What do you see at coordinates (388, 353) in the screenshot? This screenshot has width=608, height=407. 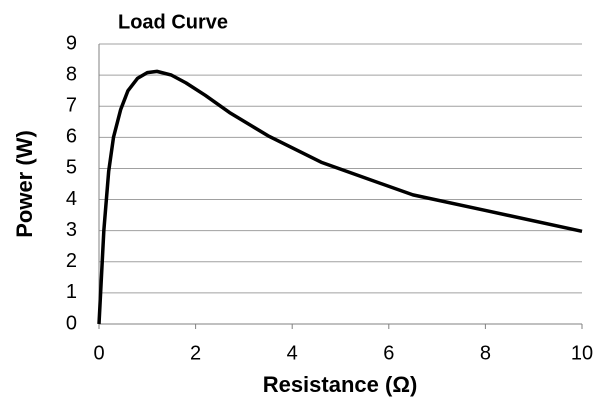 I see `x-tick-label: 6` at bounding box center [388, 353].